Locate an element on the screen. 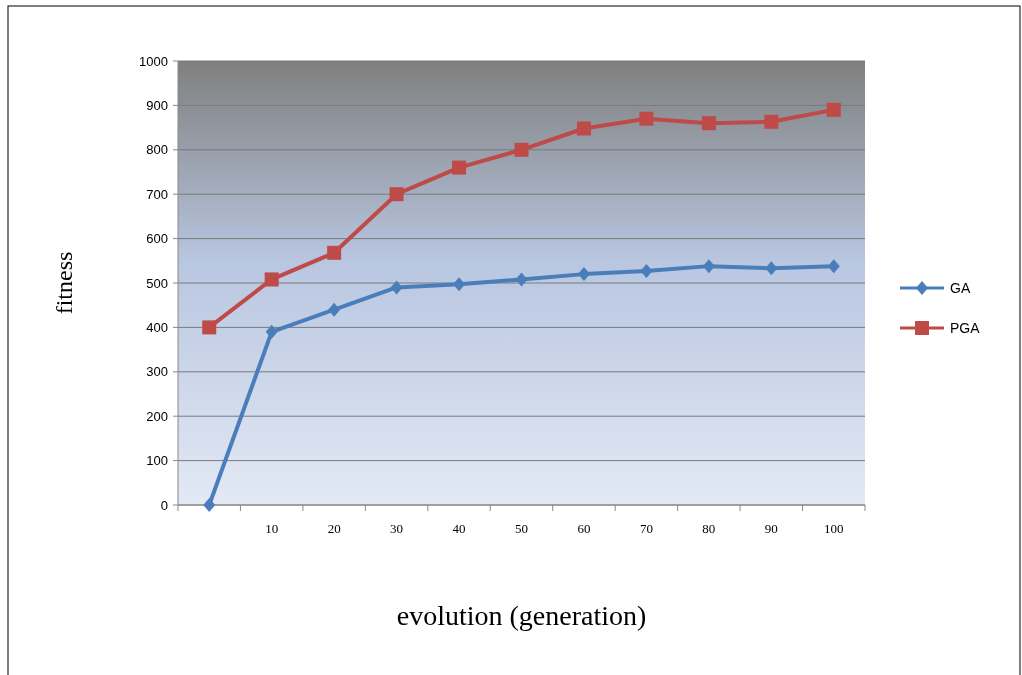 This screenshot has width=1022, height=675. x-tick-label: 50 is located at coordinates (521, 528).